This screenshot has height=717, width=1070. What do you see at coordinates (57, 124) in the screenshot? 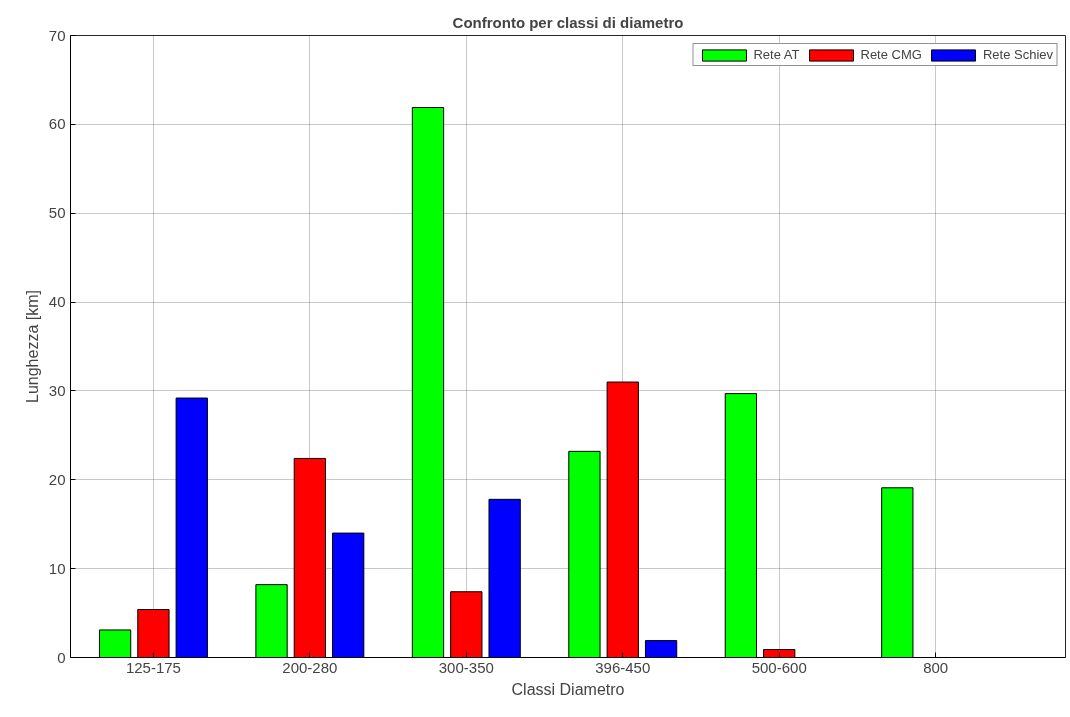
I see `y-tick-label: 60` at bounding box center [57, 124].